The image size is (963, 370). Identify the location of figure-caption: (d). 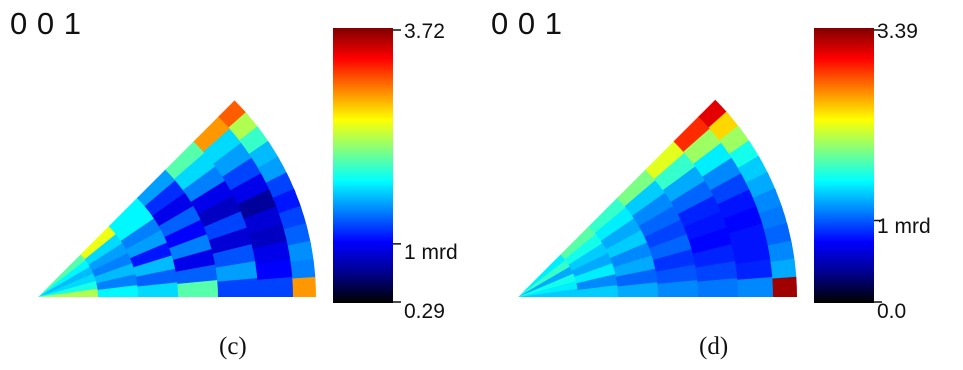
(714, 346).